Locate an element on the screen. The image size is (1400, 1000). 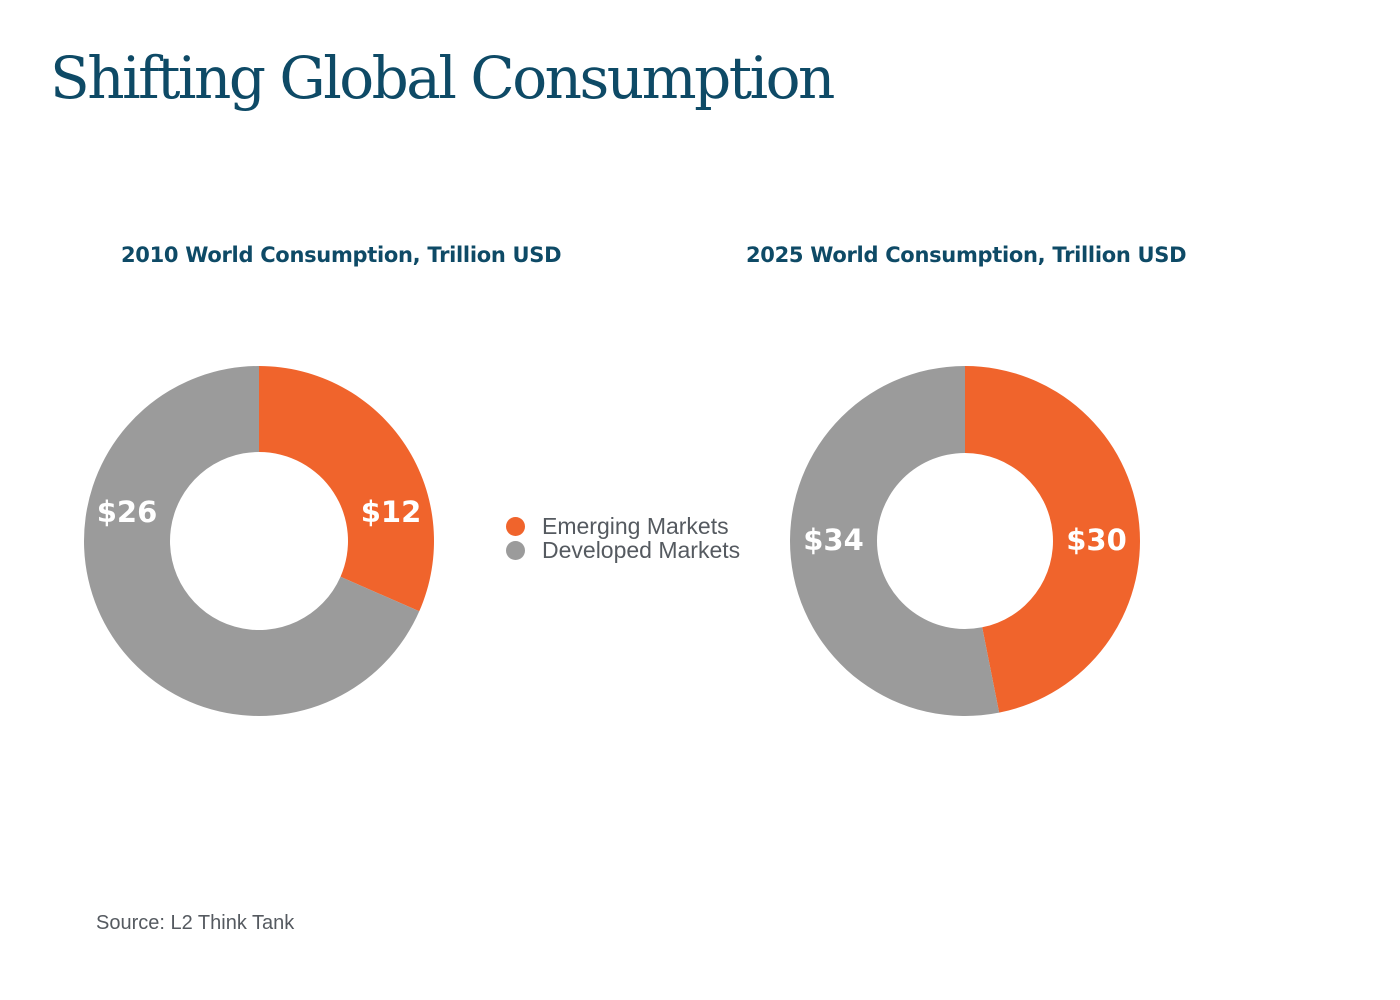
legend-item-developed: Developed Markets is located at coordinates (623, 549).